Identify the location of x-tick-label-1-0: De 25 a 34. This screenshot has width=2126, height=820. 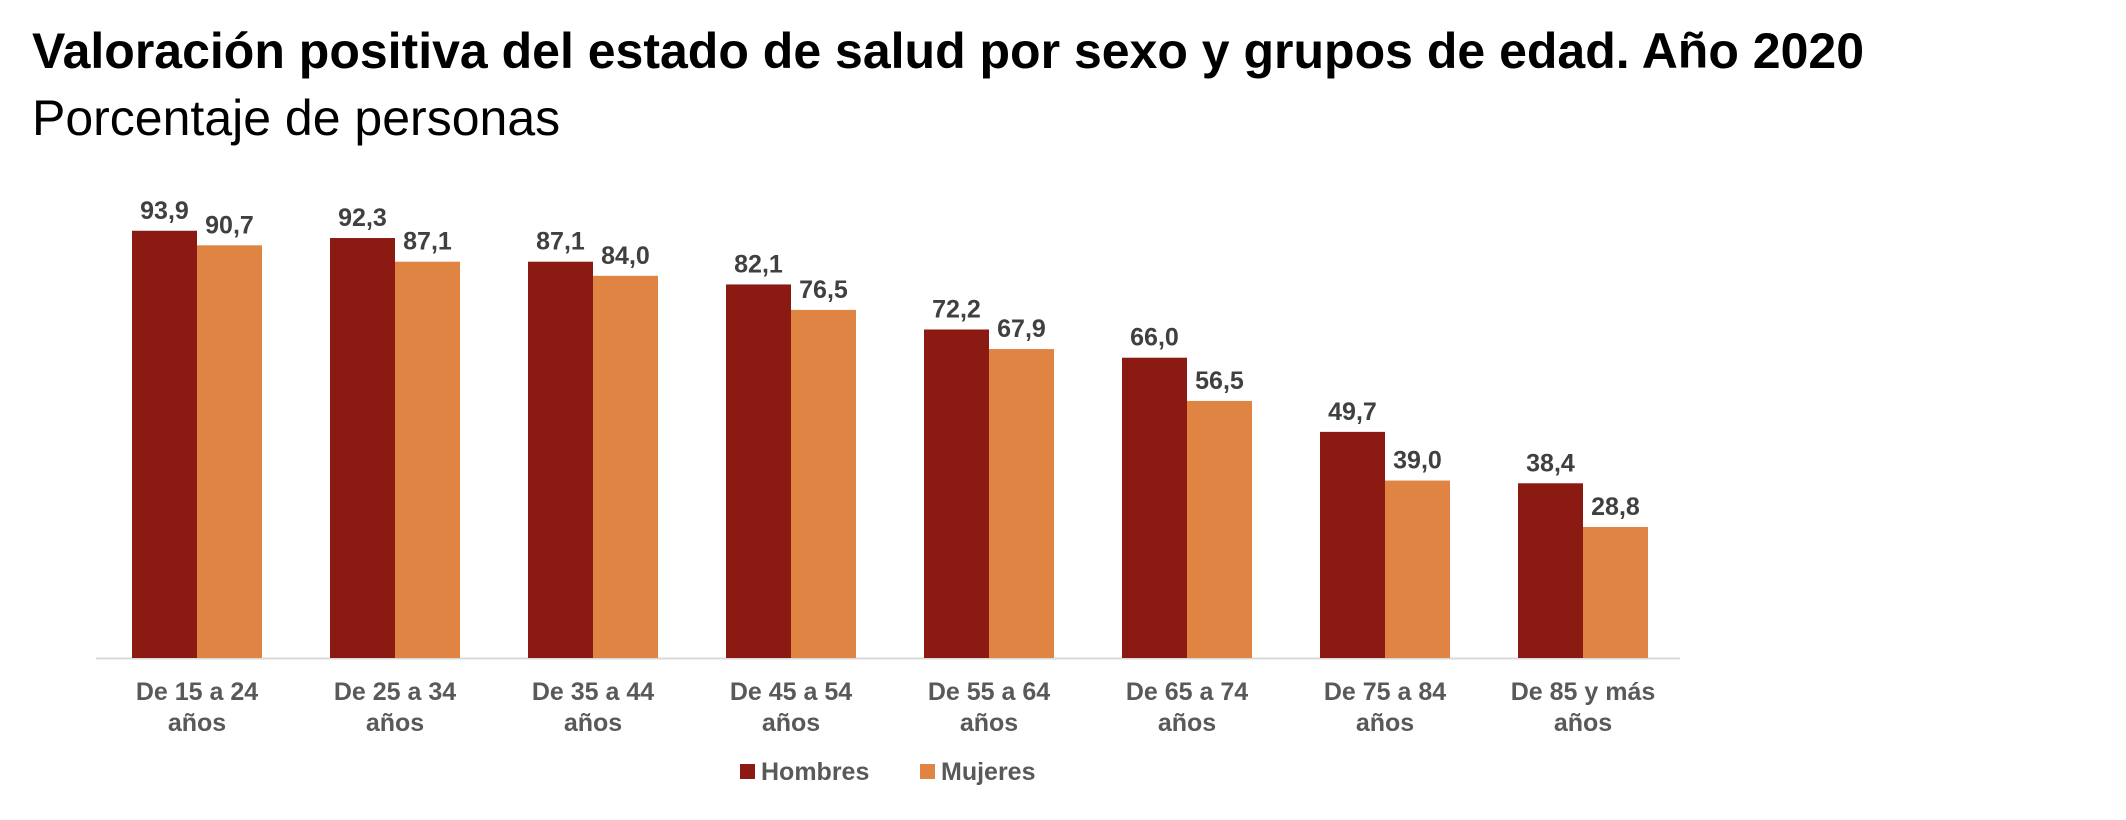
(395, 692).